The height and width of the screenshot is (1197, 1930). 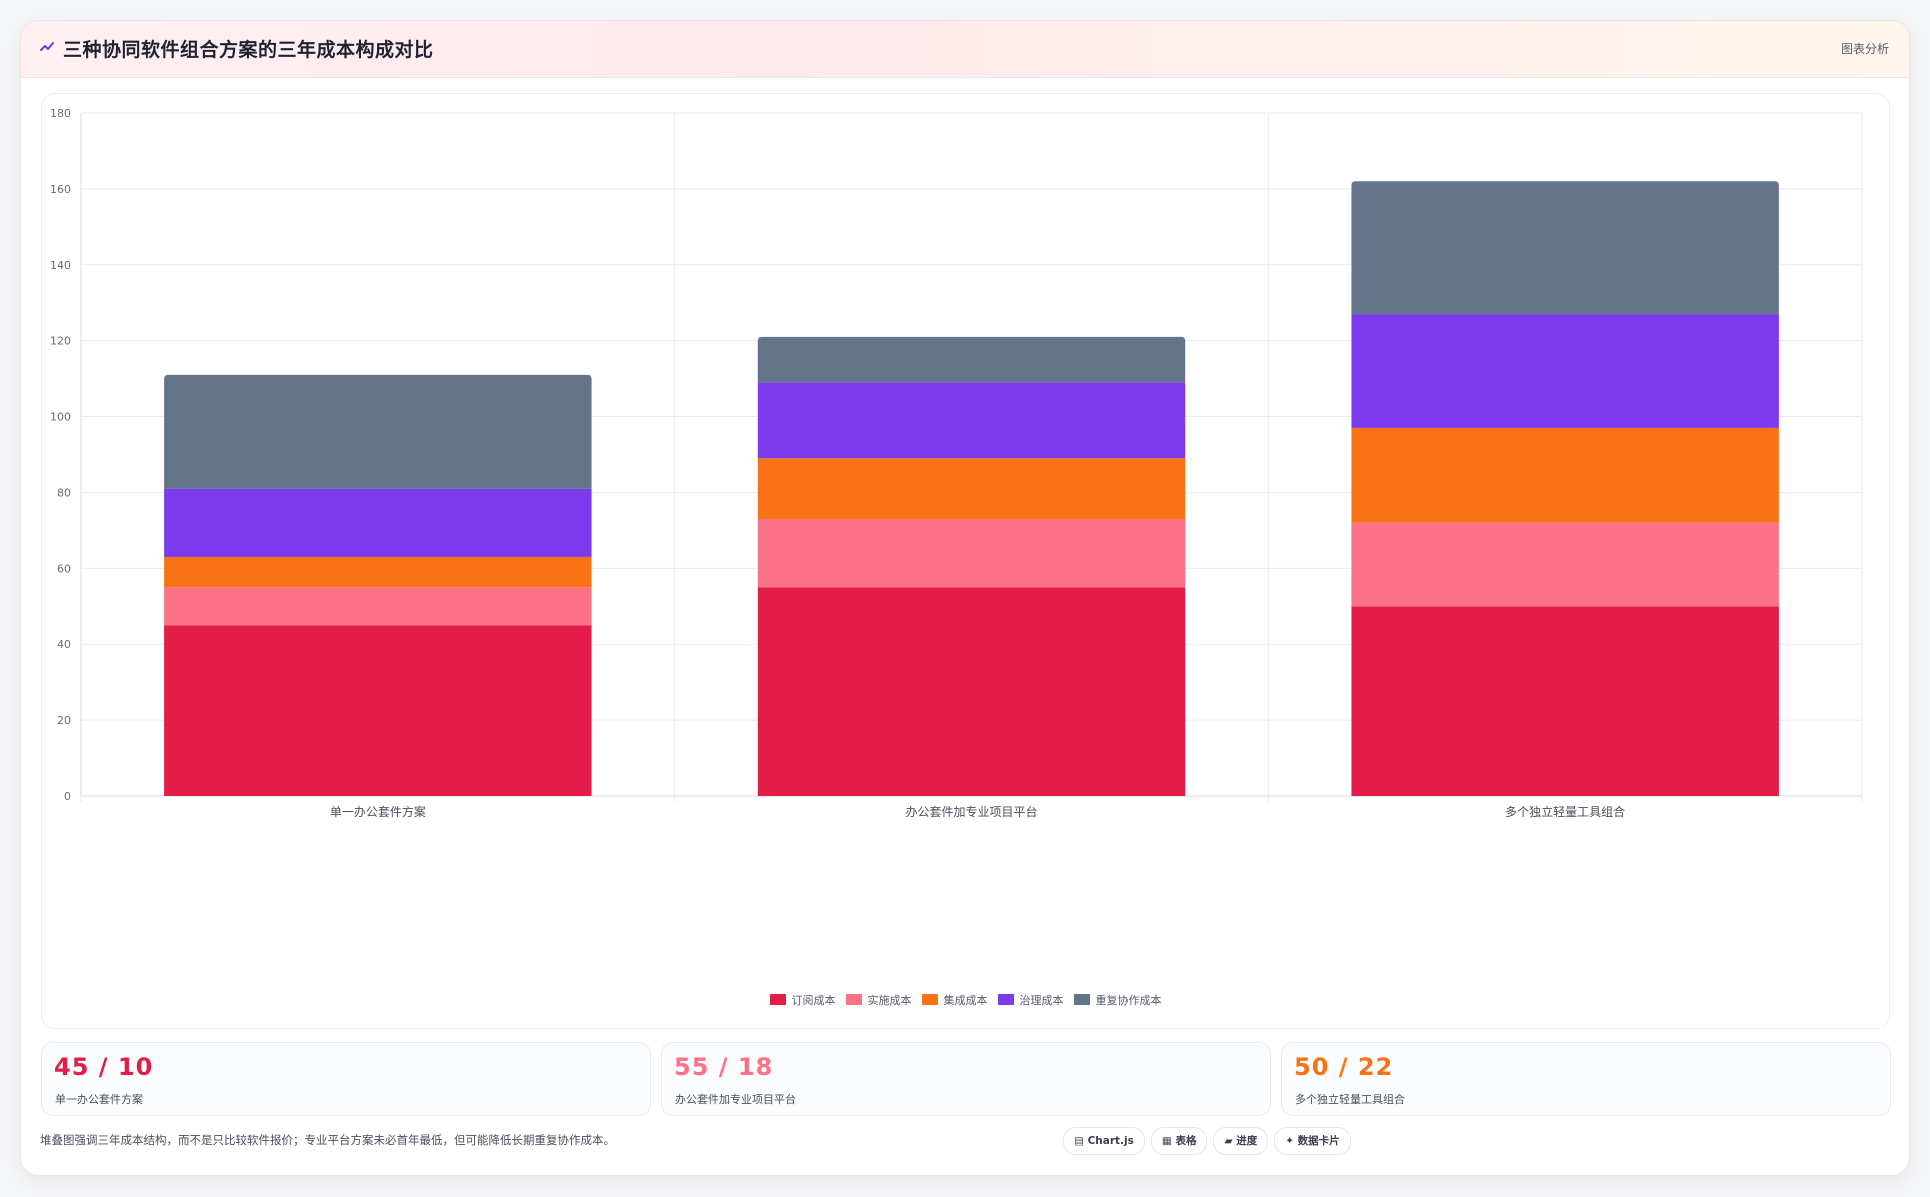 I want to click on legend-item: 重复协作成本, so click(x=1117, y=1000).